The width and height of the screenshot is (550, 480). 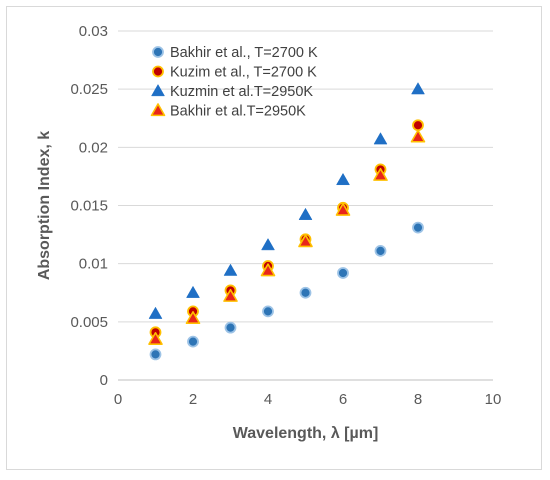 What do you see at coordinates (241, 92) in the screenshot?
I see `legend-label-3: Kuzmin et al.T=2950K` at bounding box center [241, 92].